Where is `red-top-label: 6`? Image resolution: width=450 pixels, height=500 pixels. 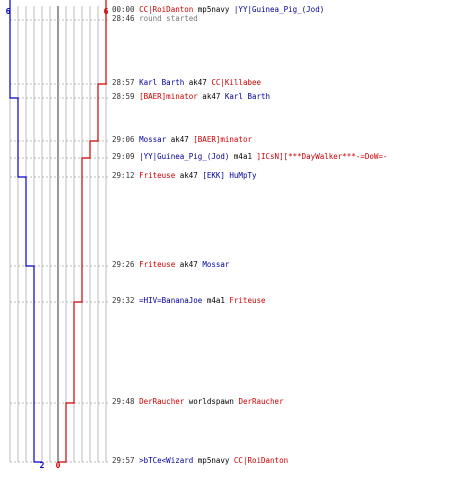
red-top-label: 6 is located at coordinates (106, 11).